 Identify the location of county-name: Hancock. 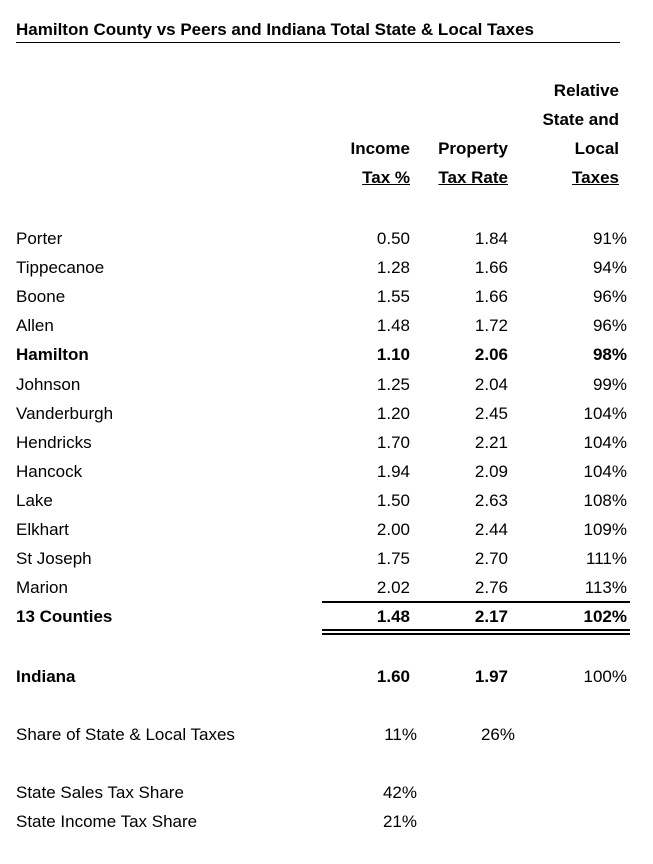
(49, 471).